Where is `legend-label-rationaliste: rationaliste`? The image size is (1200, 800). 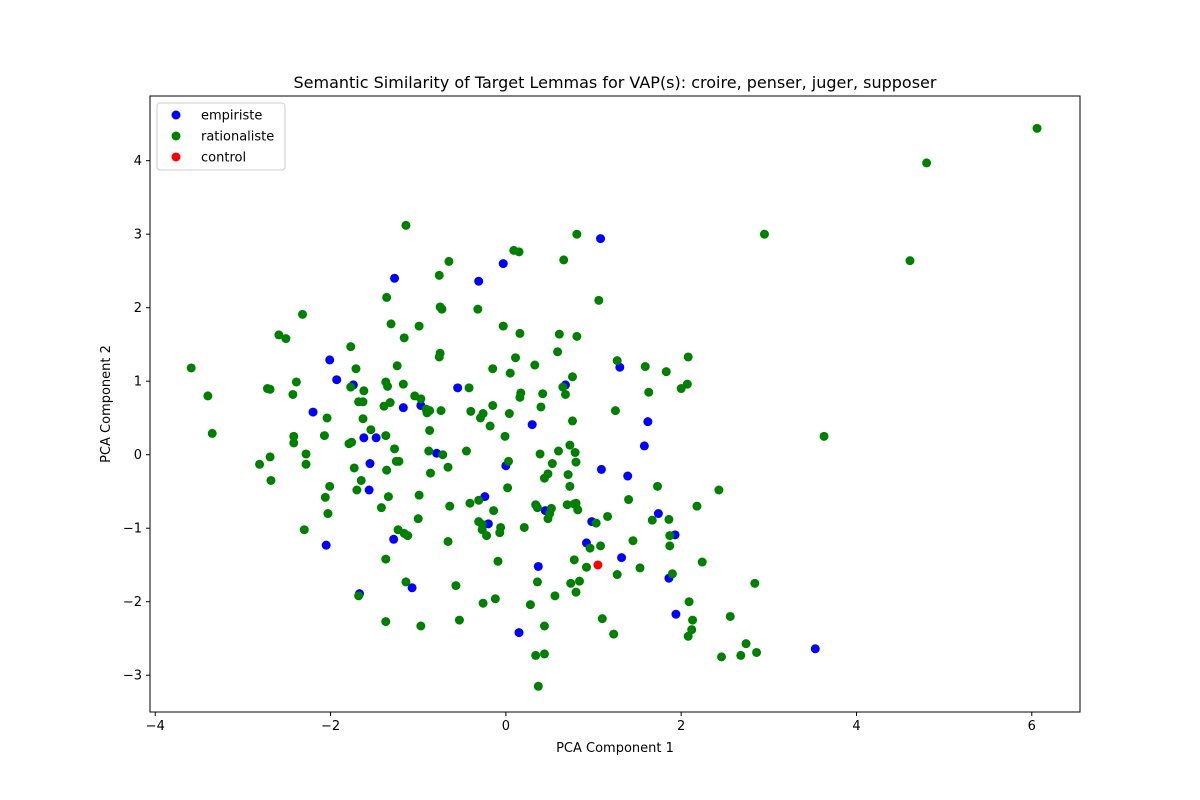 legend-label-rationaliste: rationaliste is located at coordinates (237, 137).